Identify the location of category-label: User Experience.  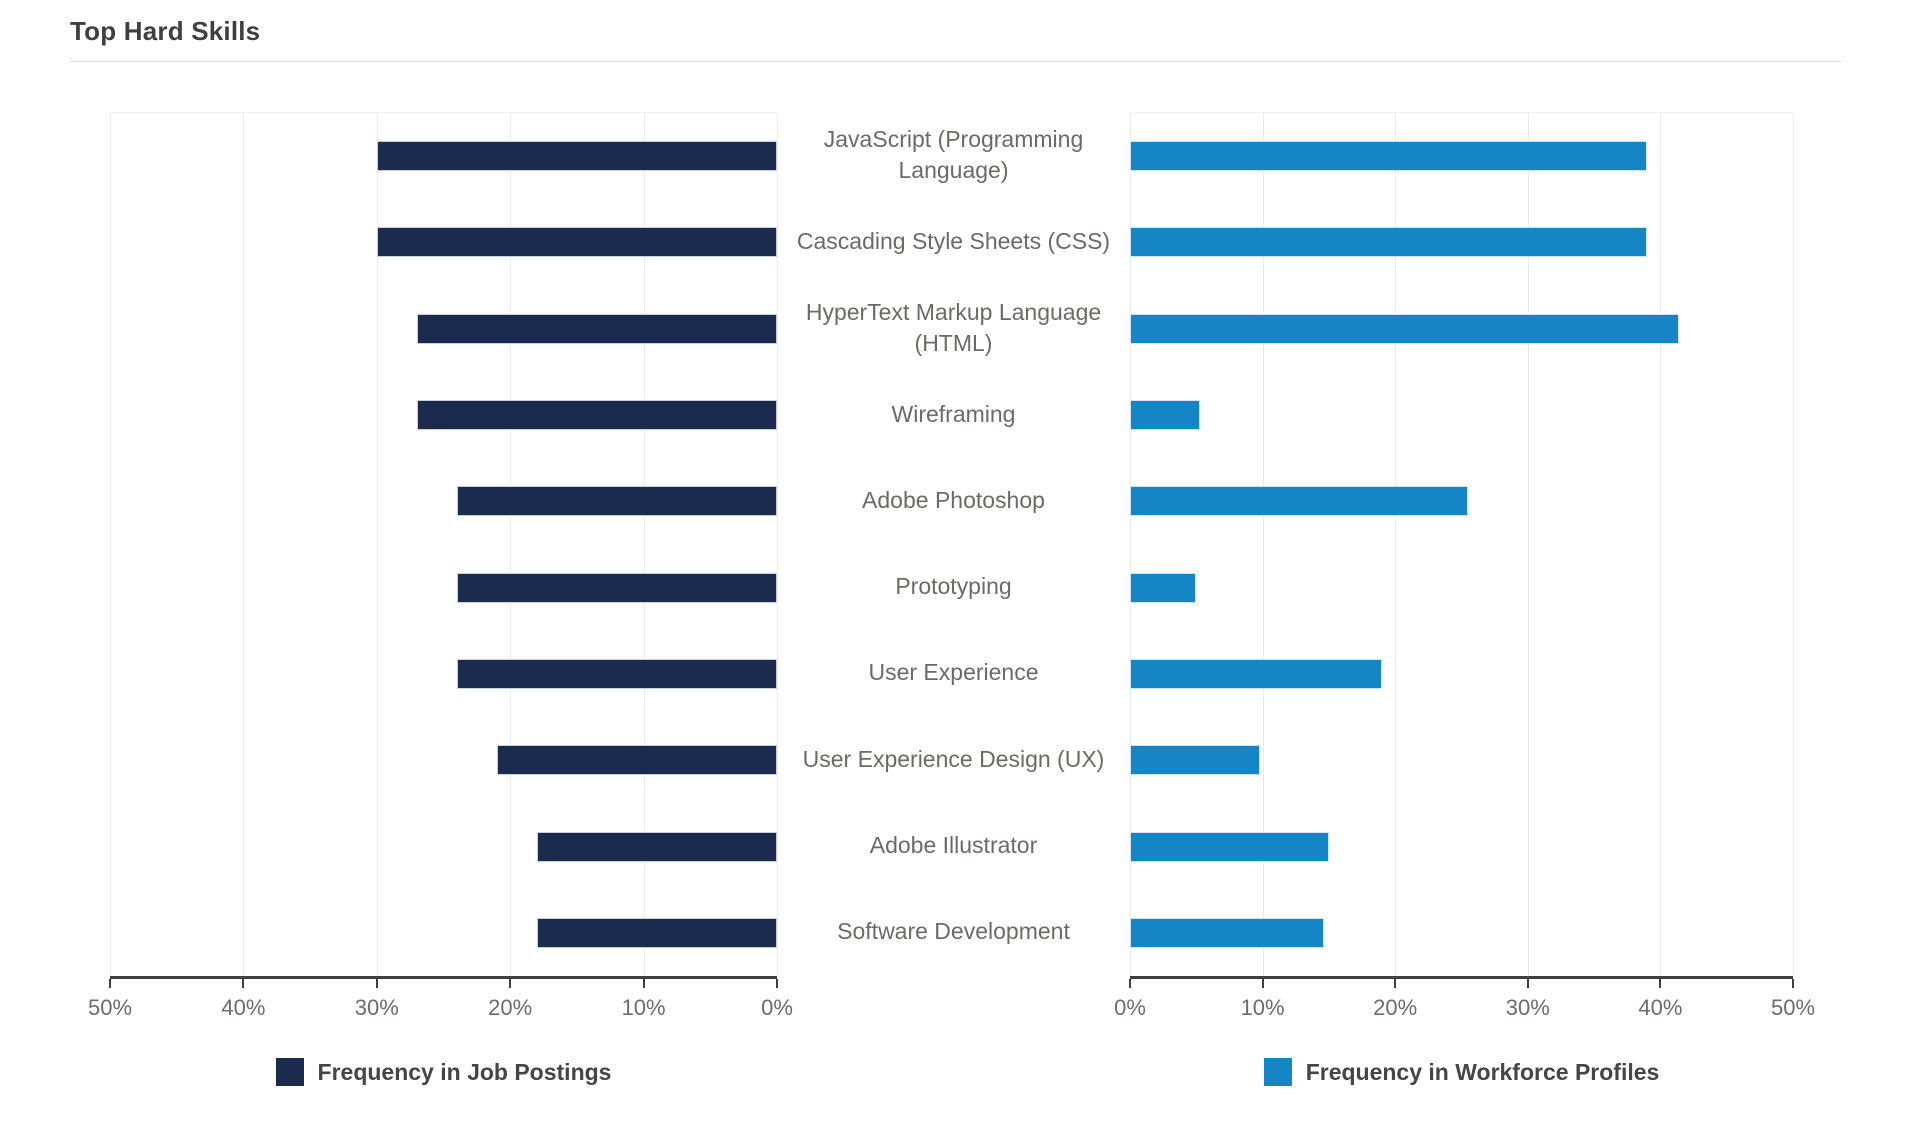
(953, 672).